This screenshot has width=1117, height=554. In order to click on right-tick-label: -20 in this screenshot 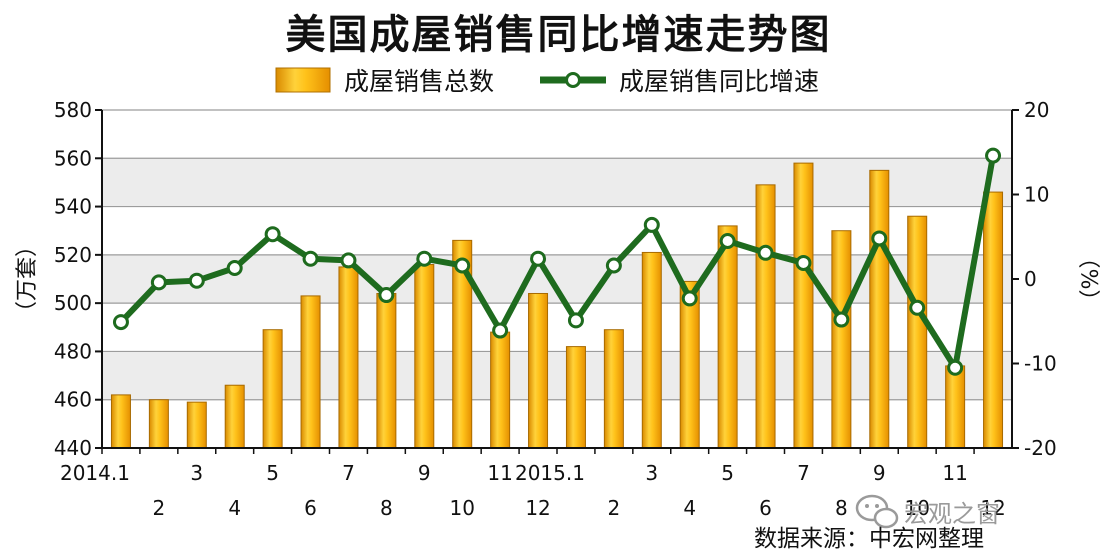, I will do `click(1040, 448)`.